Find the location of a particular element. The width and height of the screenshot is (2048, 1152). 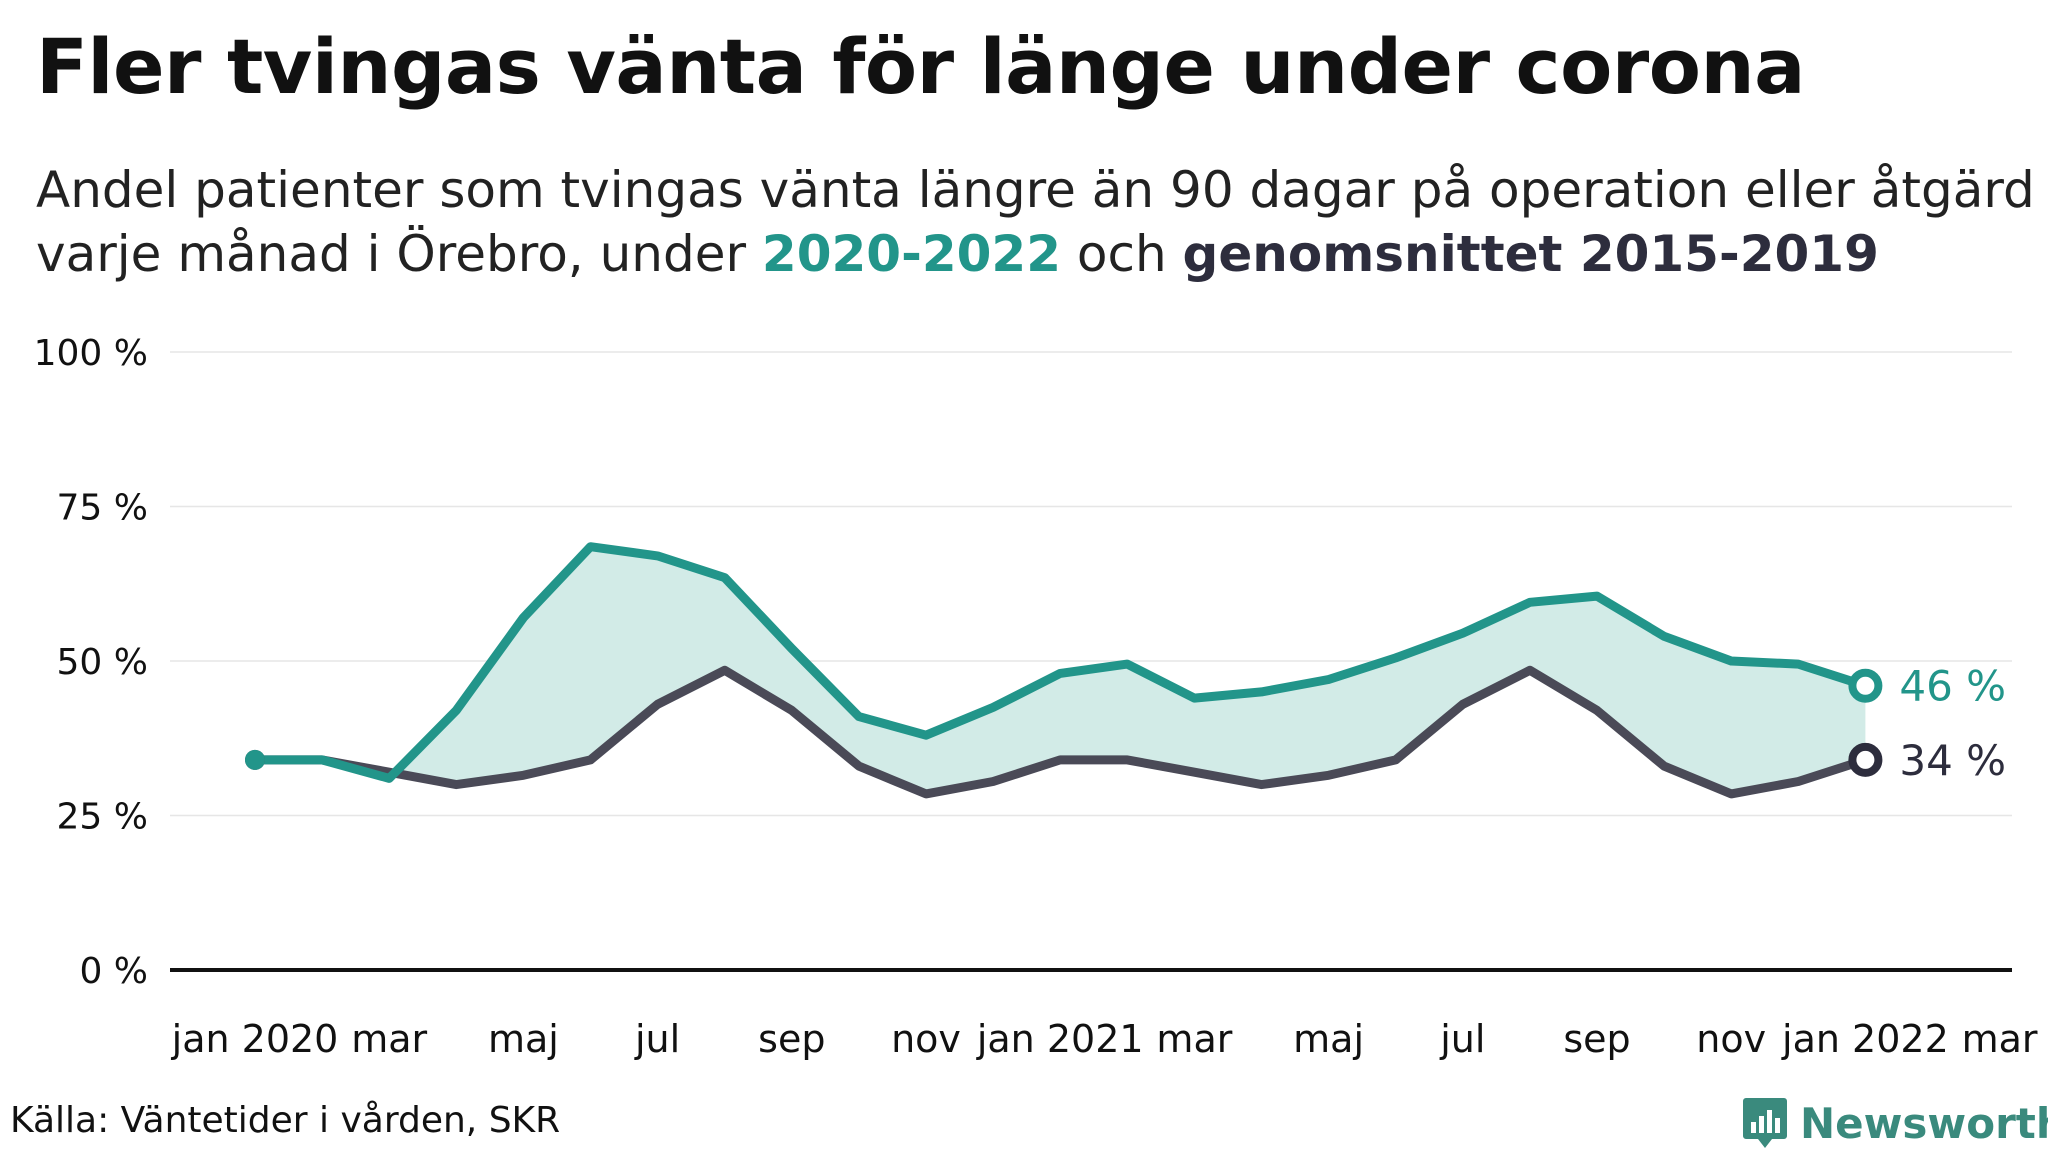

start-point-2020-2022 is located at coordinates (255, 759).